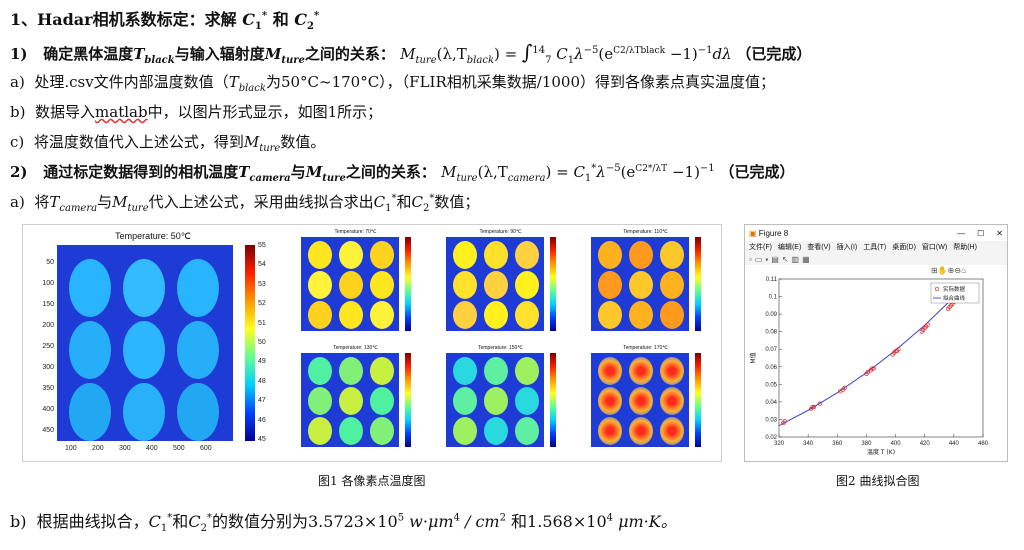 The height and width of the screenshot is (550, 1024). I want to click on y-tick-label: 0.09, so click(771, 315).